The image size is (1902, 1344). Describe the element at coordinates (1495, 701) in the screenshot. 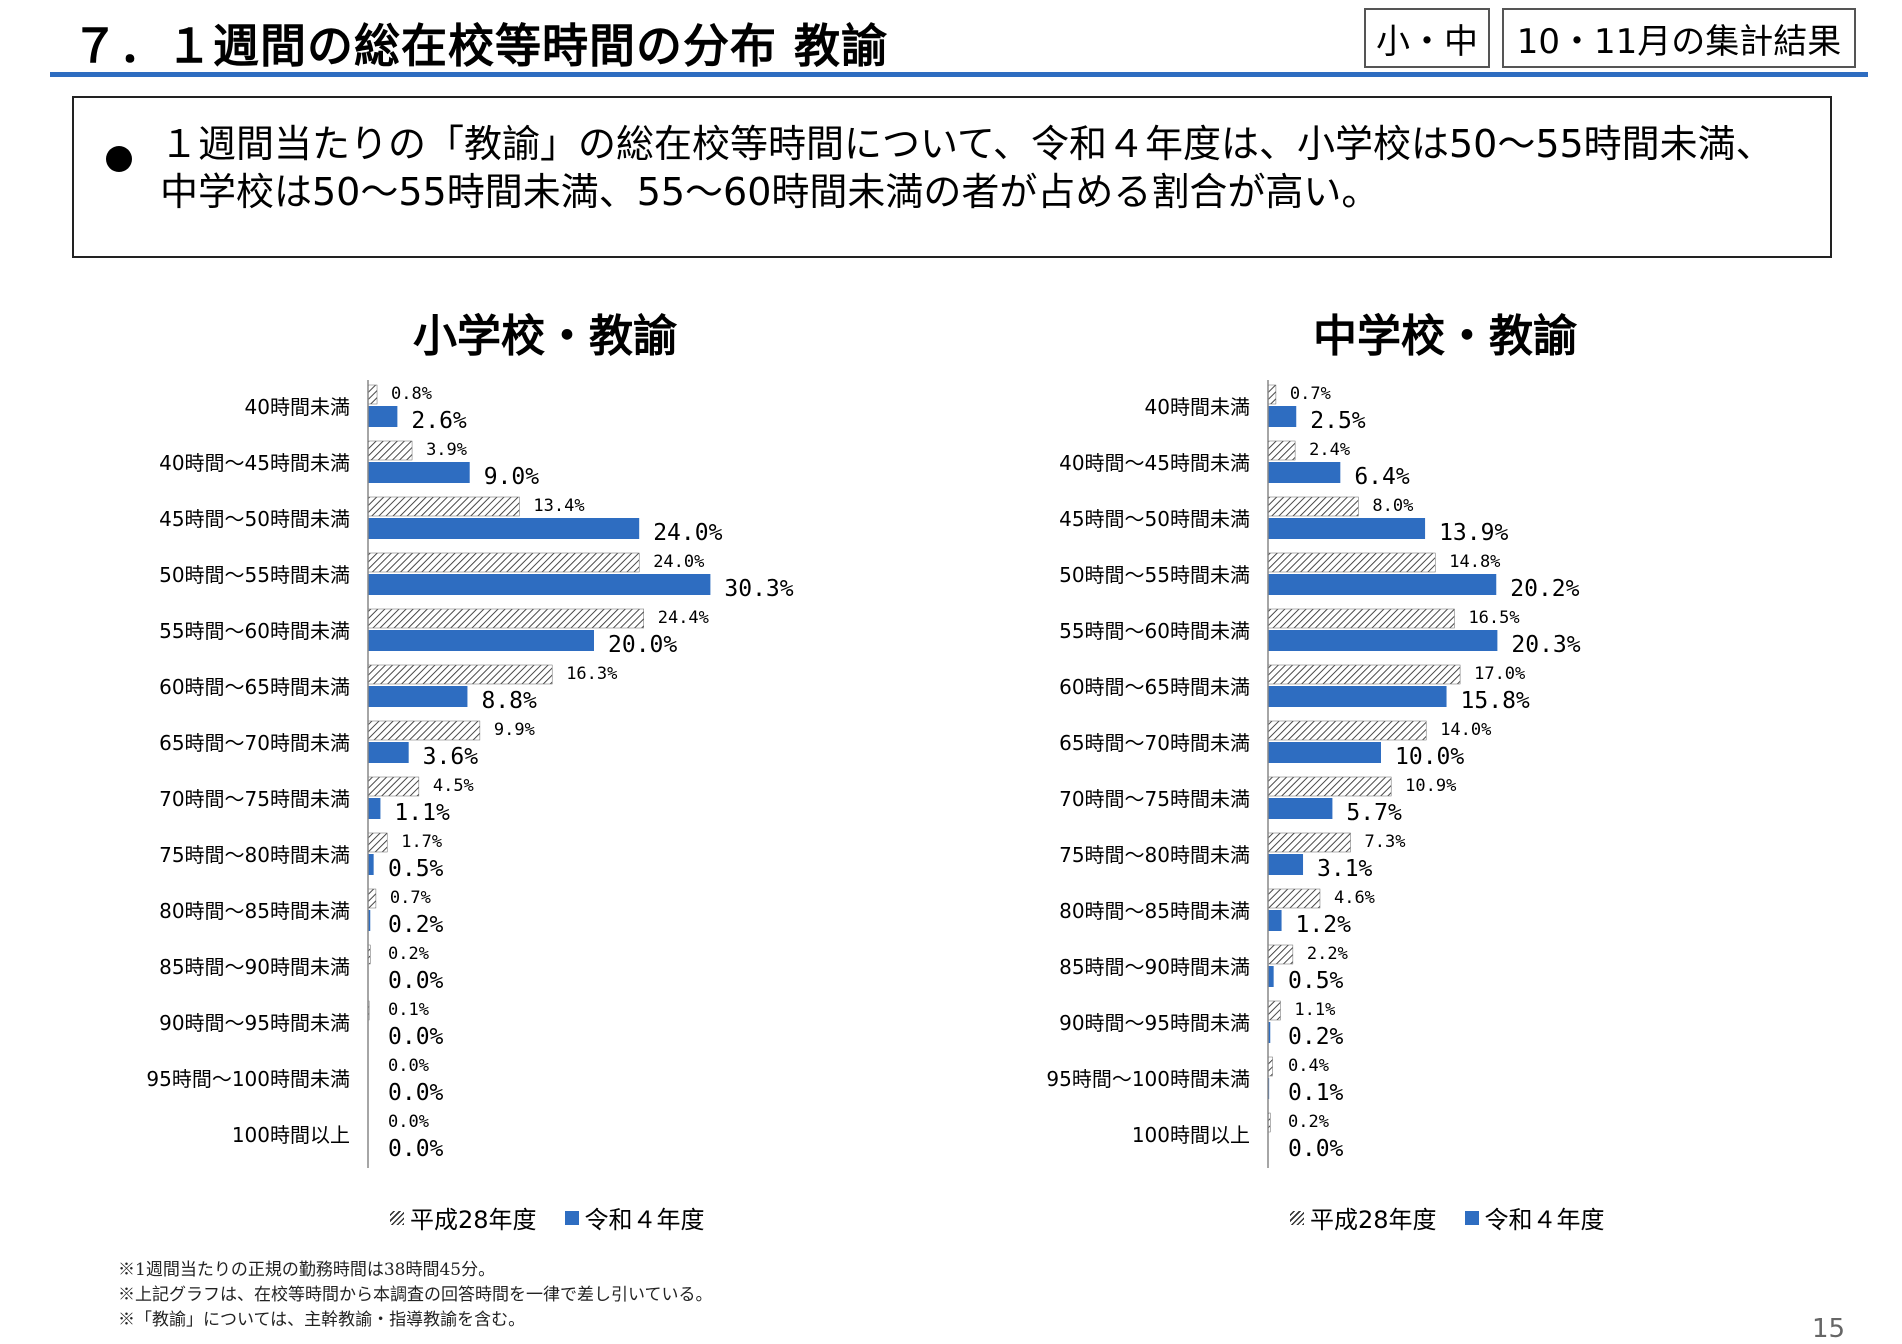

I see `data-label-new: 15.8%` at that location.